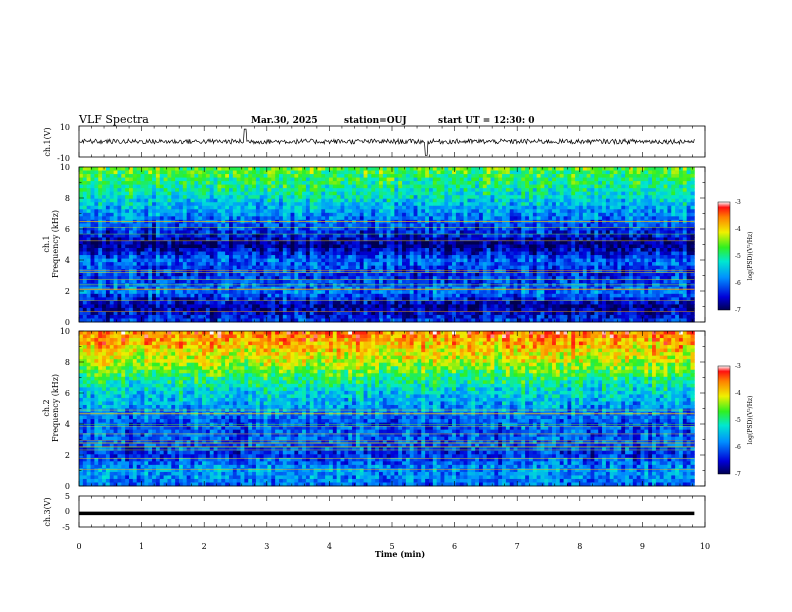 Image resolution: width=792 pixels, height=612 pixels. I want to click on date-label: Mar.30, 2025, so click(284, 121).